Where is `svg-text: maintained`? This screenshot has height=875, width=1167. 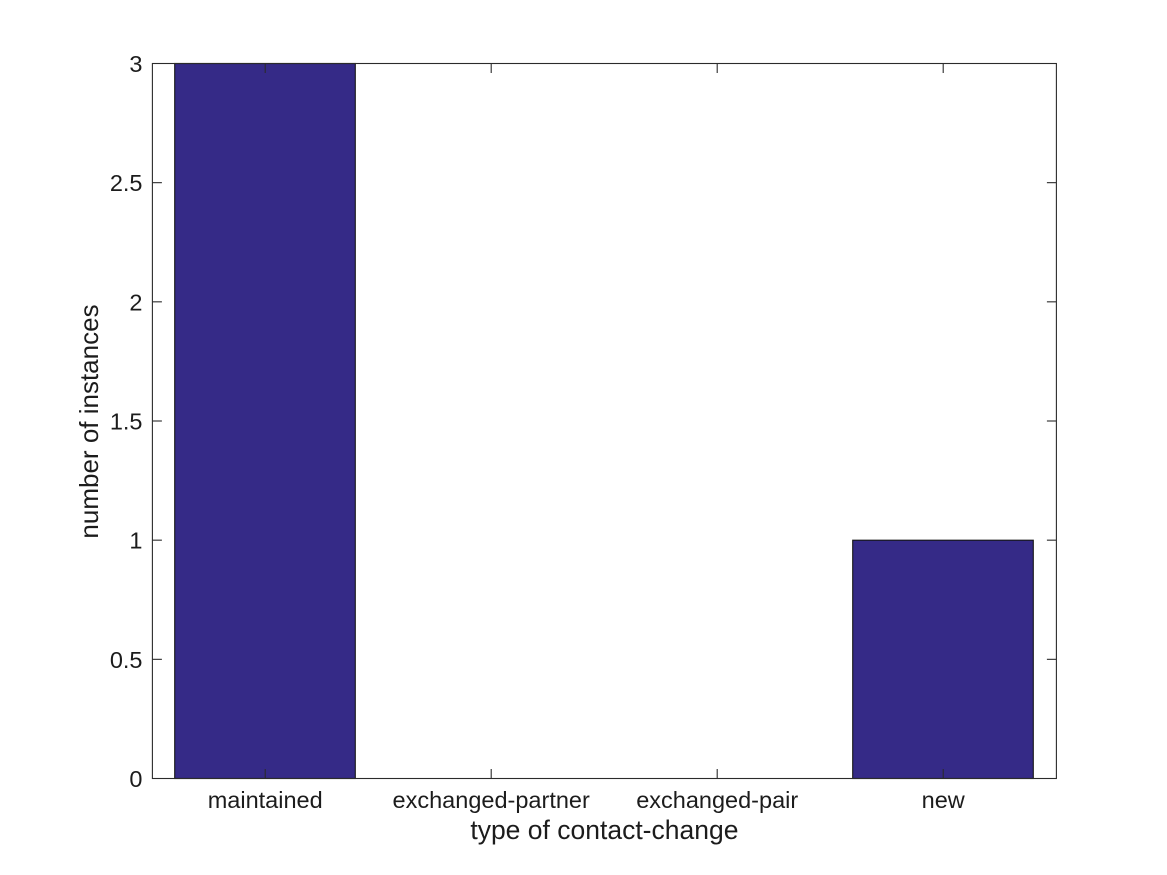
svg-text: maintained is located at coordinates (265, 800).